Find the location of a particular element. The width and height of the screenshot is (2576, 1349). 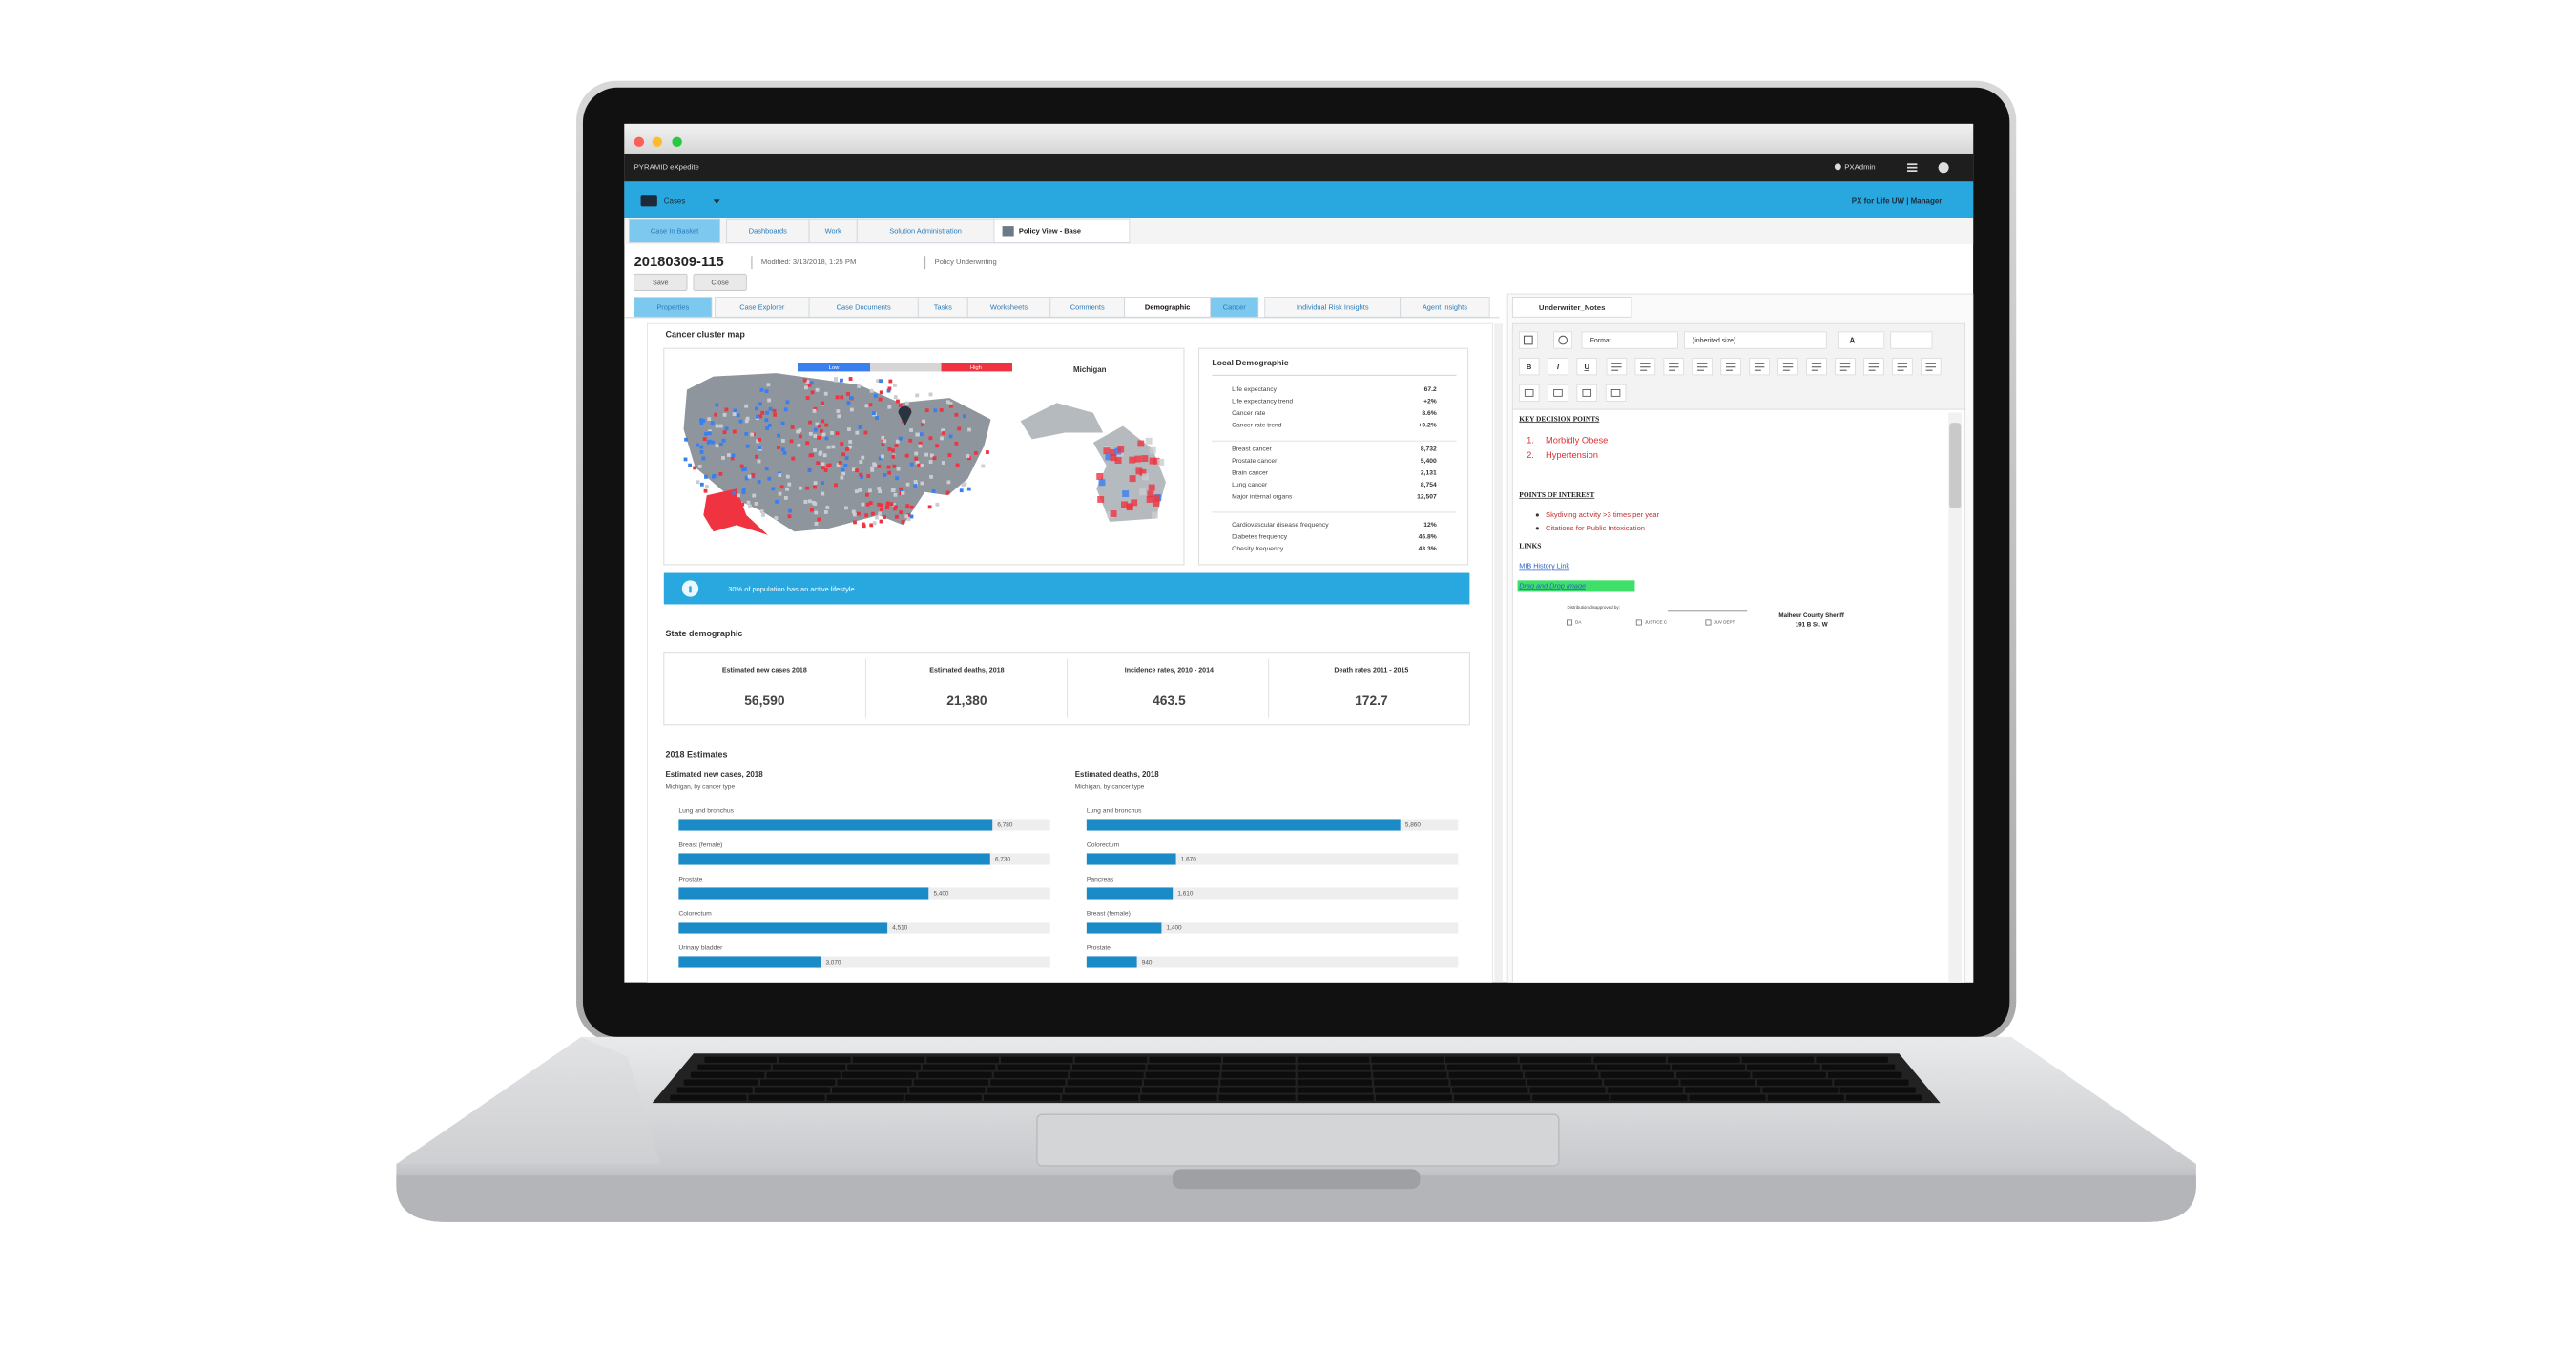

tab-label: Case In Basket is located at coordinates (675, 230).